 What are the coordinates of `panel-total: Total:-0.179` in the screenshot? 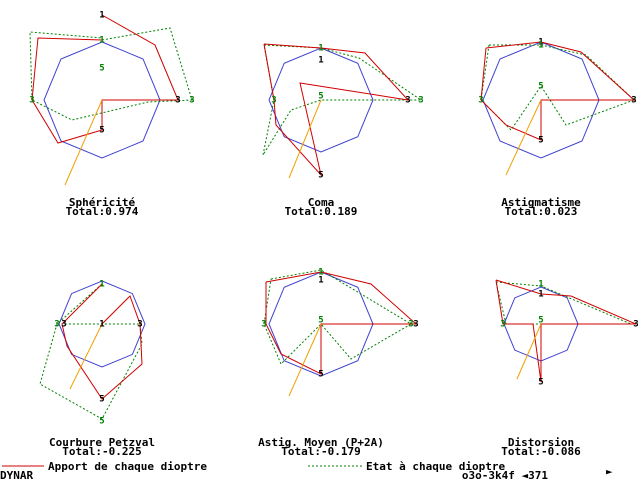 It's located at (320, 451).